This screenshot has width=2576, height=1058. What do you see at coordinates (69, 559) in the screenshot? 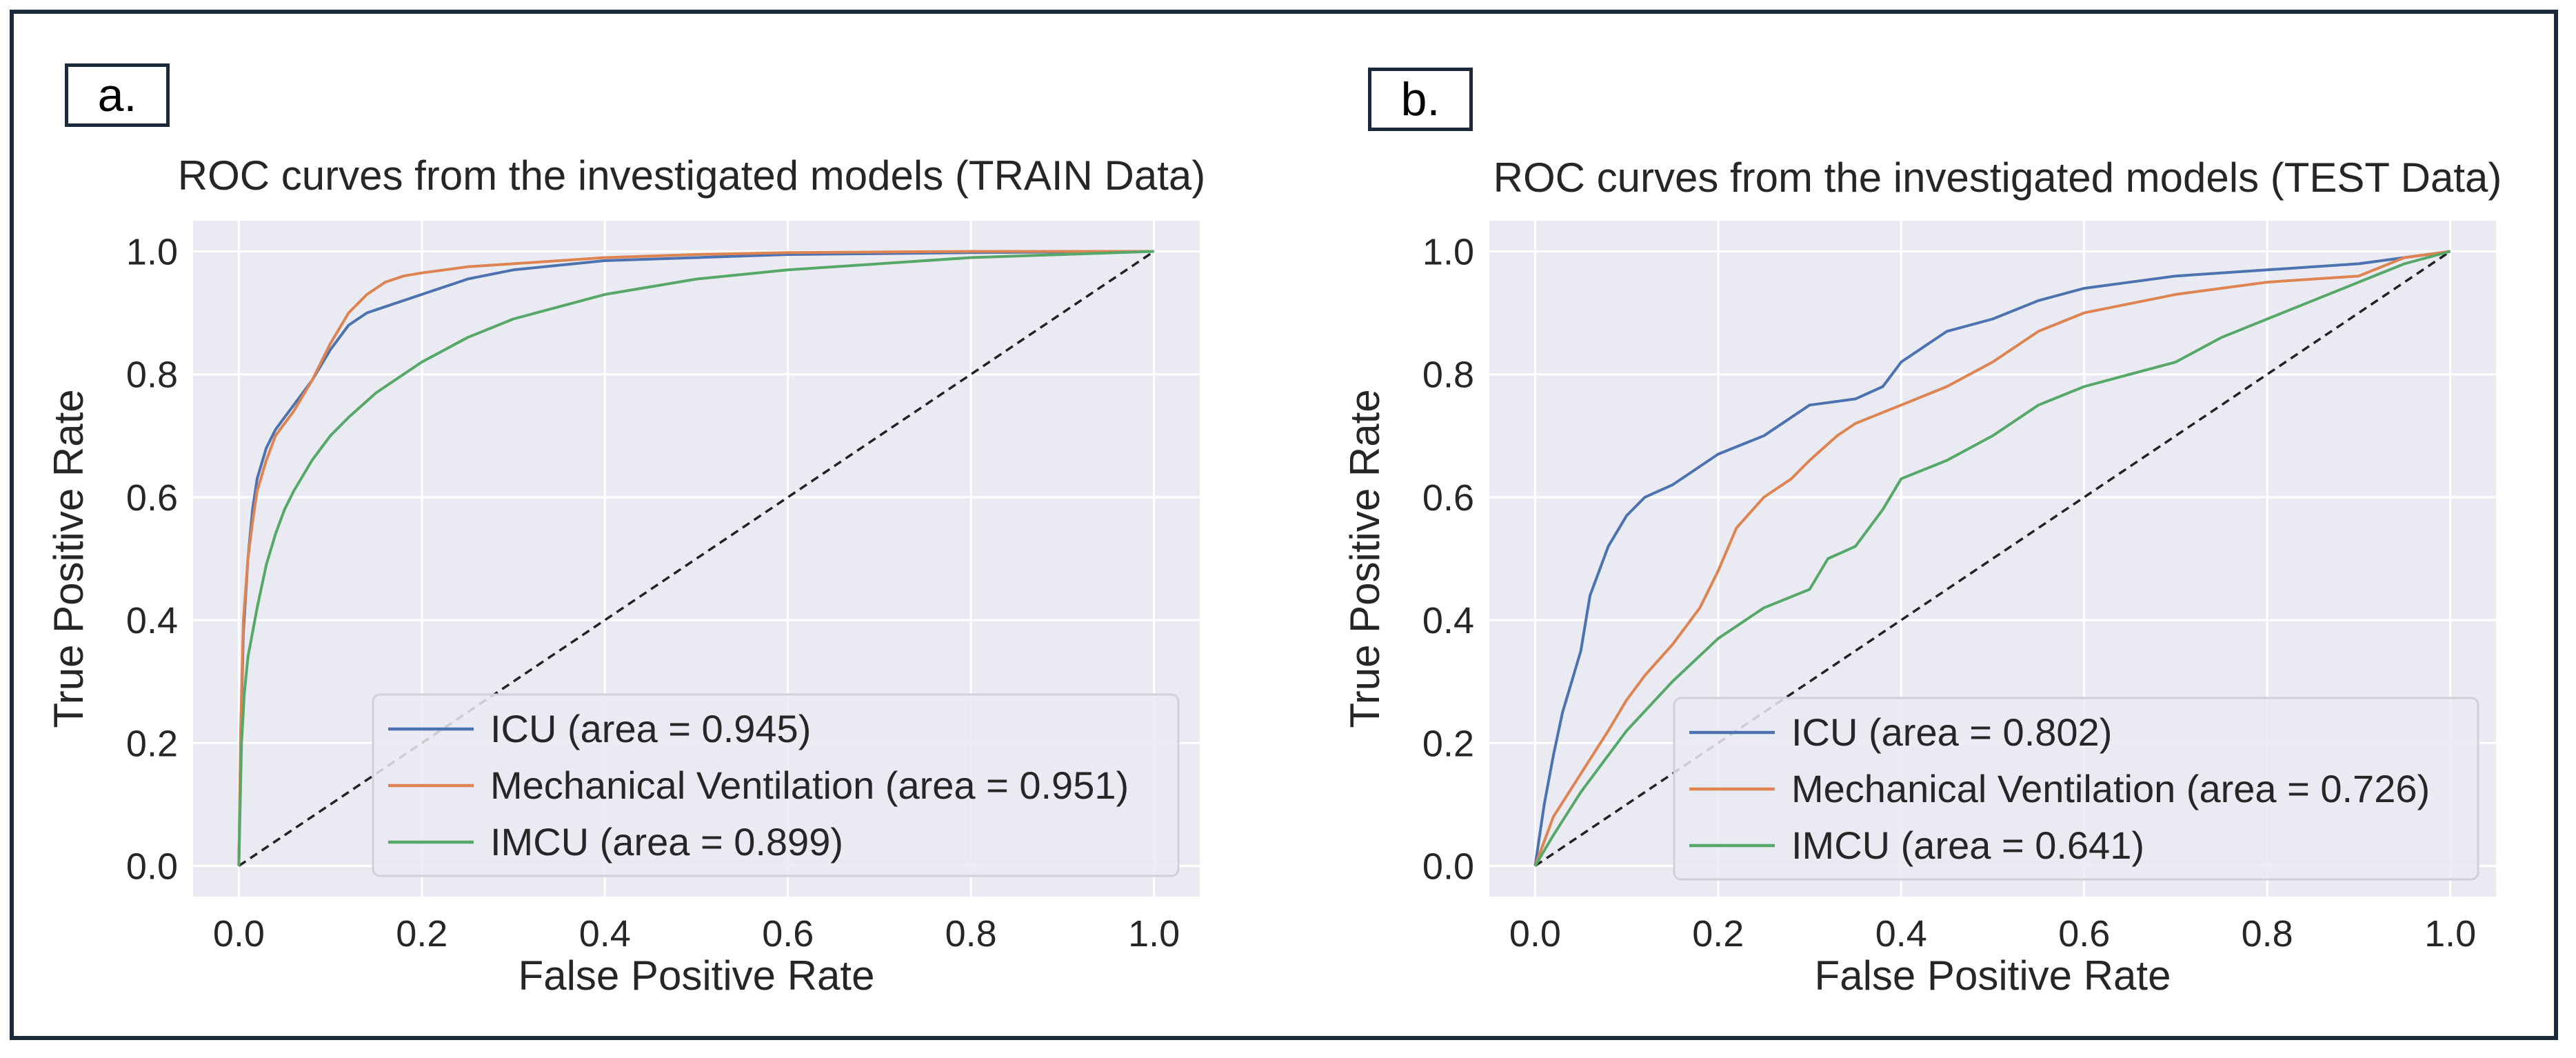
I see `y-axis-label-a: True Positive Rate` at bounding box center [69, 559].